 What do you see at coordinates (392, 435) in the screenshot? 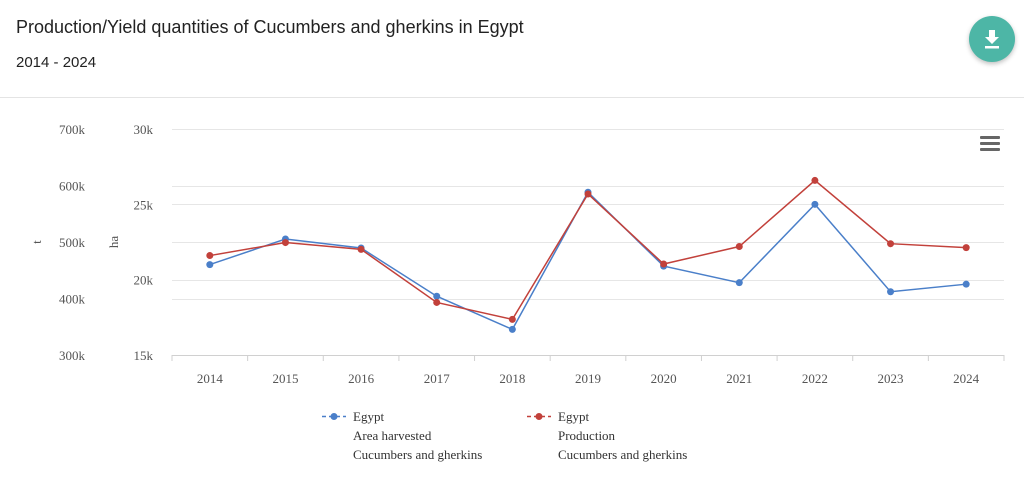
I see `legend-area-line-2: Area harvested` at bounding box center [392, 435].